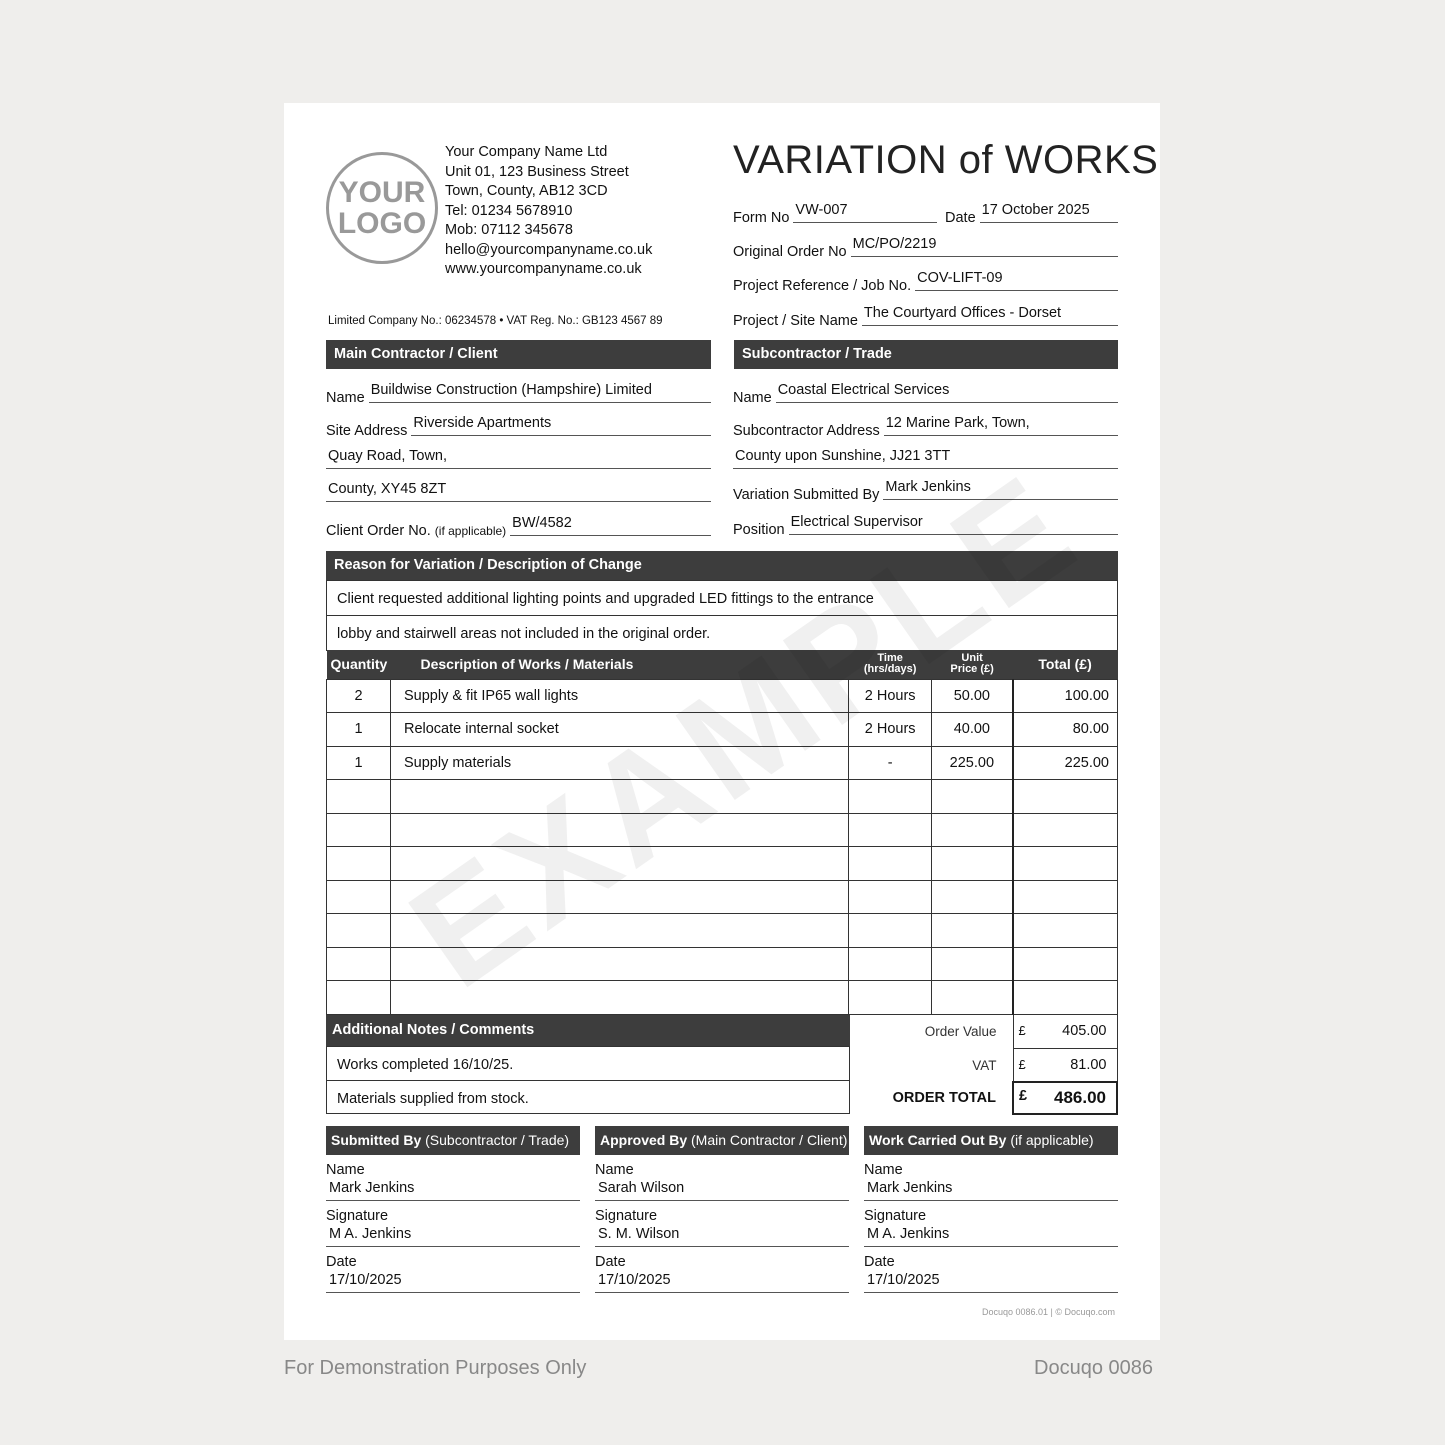 The width and height of the screenshot is (1445, 1445). What do you see at coordinates (543, 269) in the screenshot?
I see `company-website: www.yourcompanyname.co.uk` at bounding box center [543, 269].